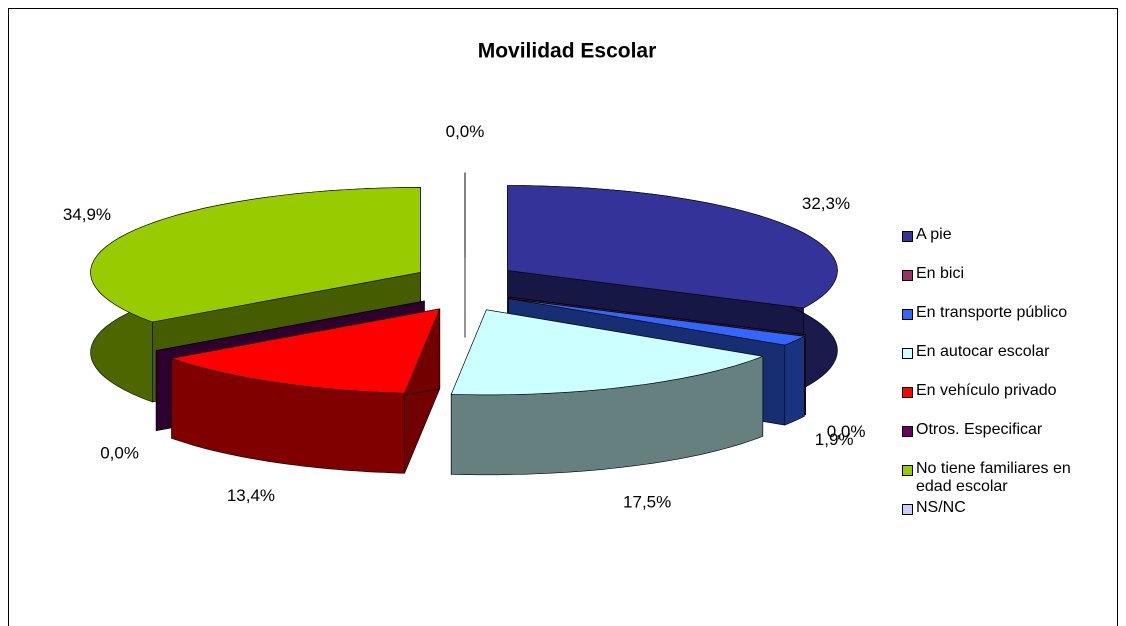  What do you see at coordinates (794, 380) in the screenshot?
I see `slice-side` at bounding box center [794, 380].